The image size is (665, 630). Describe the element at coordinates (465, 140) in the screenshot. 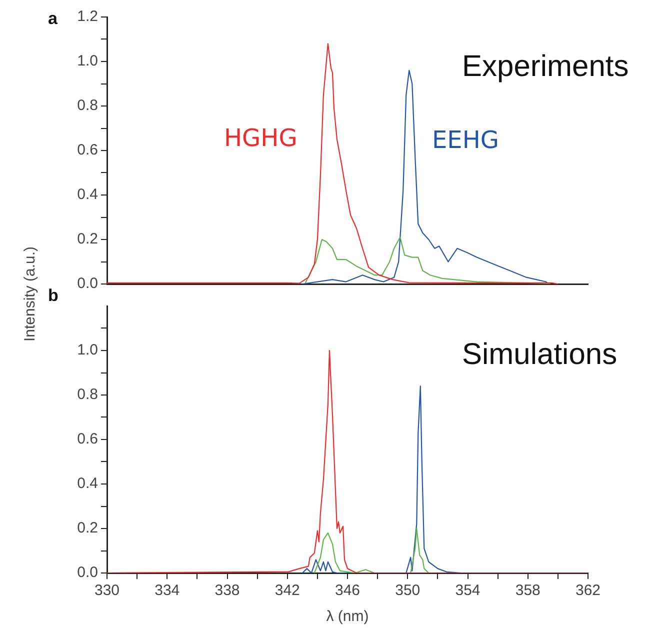

I see `series-label: EEHG` at that location.